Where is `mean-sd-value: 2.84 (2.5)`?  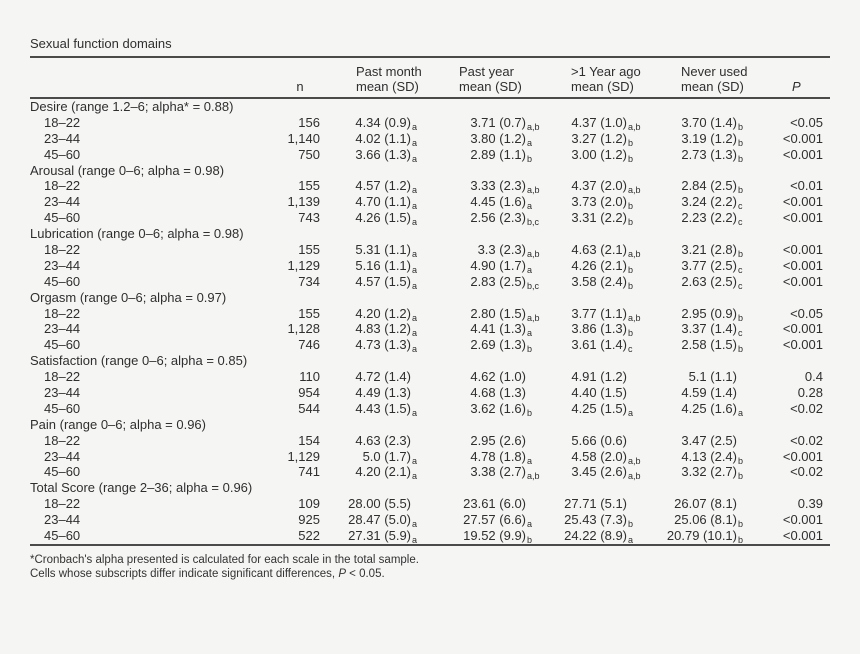 mean-sd-value: 2.84 (2.5) is located at coordinates (709, 186).